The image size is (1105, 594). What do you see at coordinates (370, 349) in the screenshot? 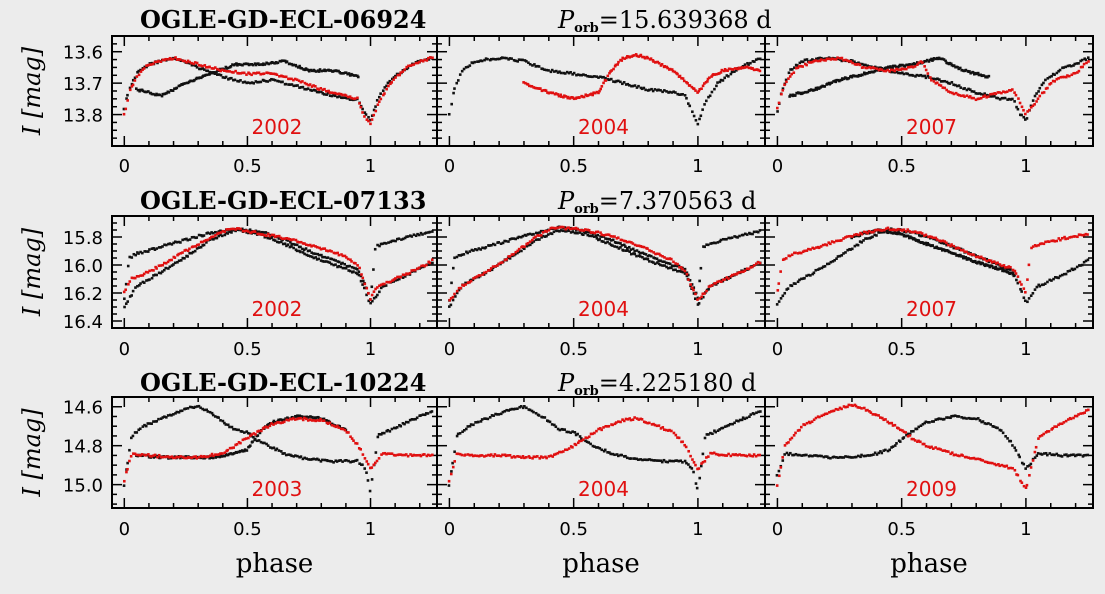
I see `x-tick-label: 1` at bounding box center [370, 349].